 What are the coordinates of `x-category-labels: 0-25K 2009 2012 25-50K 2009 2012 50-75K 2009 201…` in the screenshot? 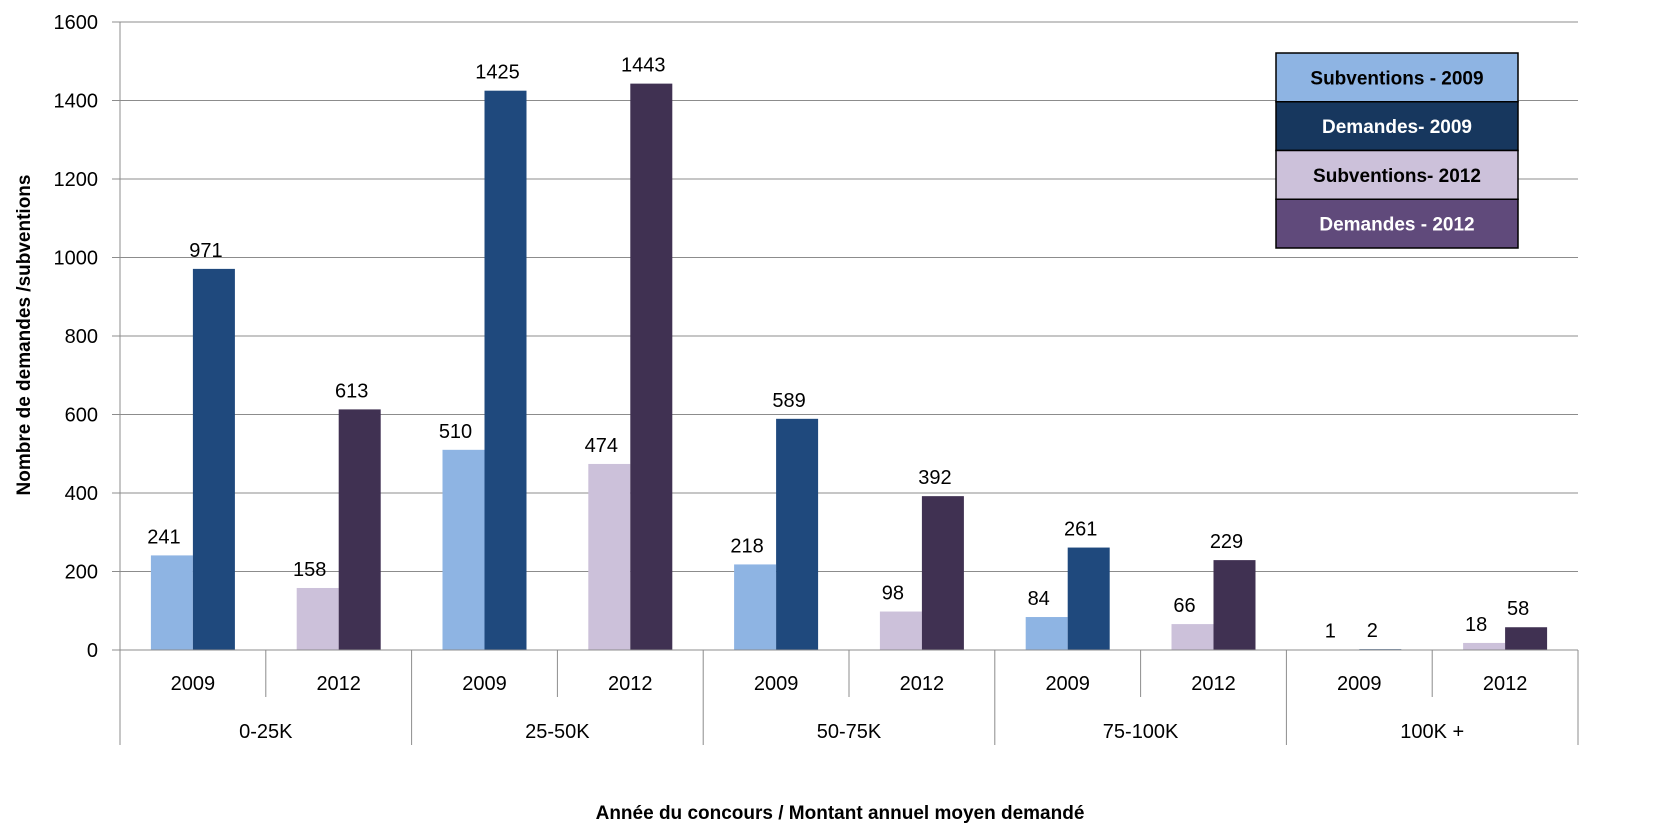 It's located at (849, 708).